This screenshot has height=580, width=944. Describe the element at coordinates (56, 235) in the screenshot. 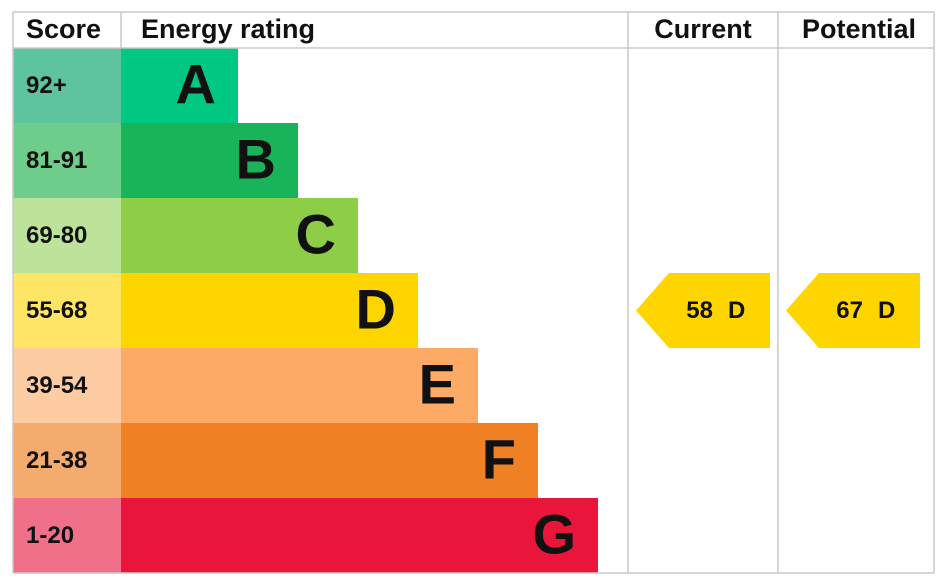

I see `score-range: 69-80` at that location.